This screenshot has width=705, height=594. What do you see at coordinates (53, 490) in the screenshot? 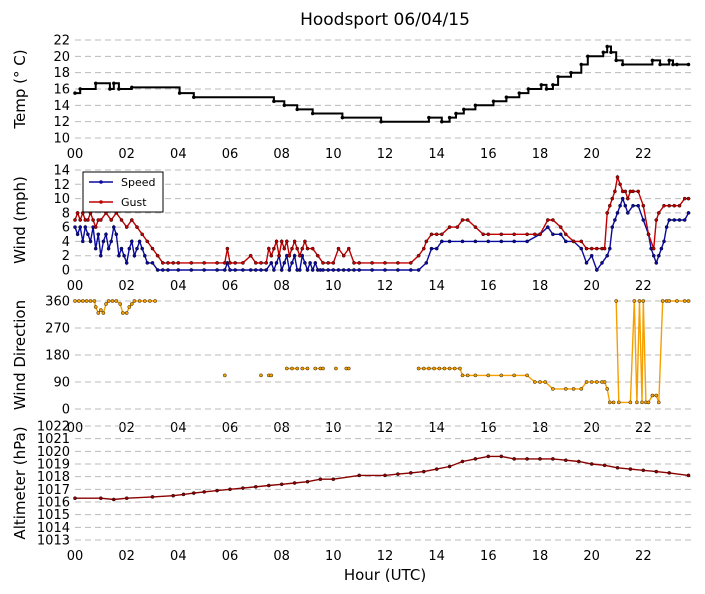
I see `y-tick-label: 1017` at bounding box center [53, 490].